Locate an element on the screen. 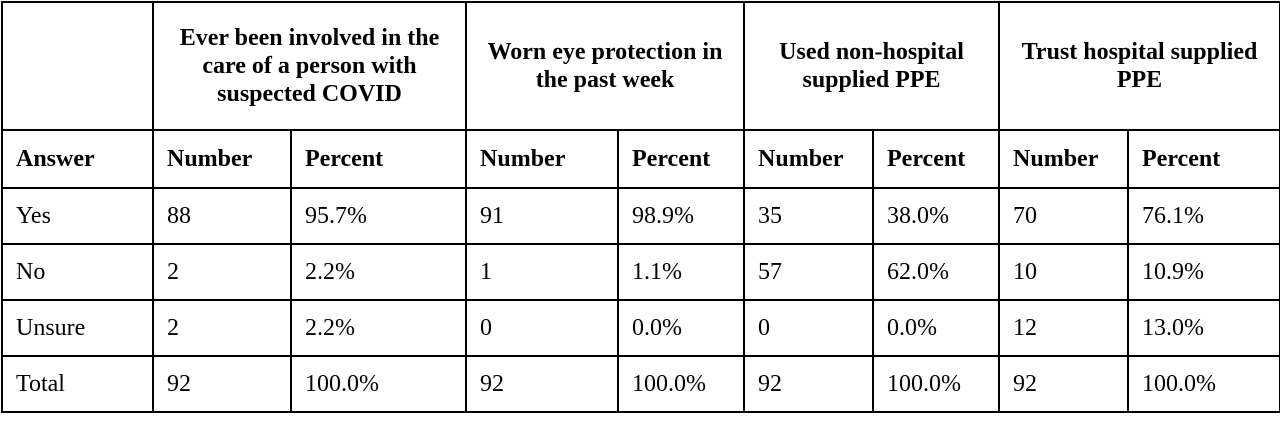 This screenshot has height=428, width=1280. table-cell: 1.1% is located at coordinates (681, 272).